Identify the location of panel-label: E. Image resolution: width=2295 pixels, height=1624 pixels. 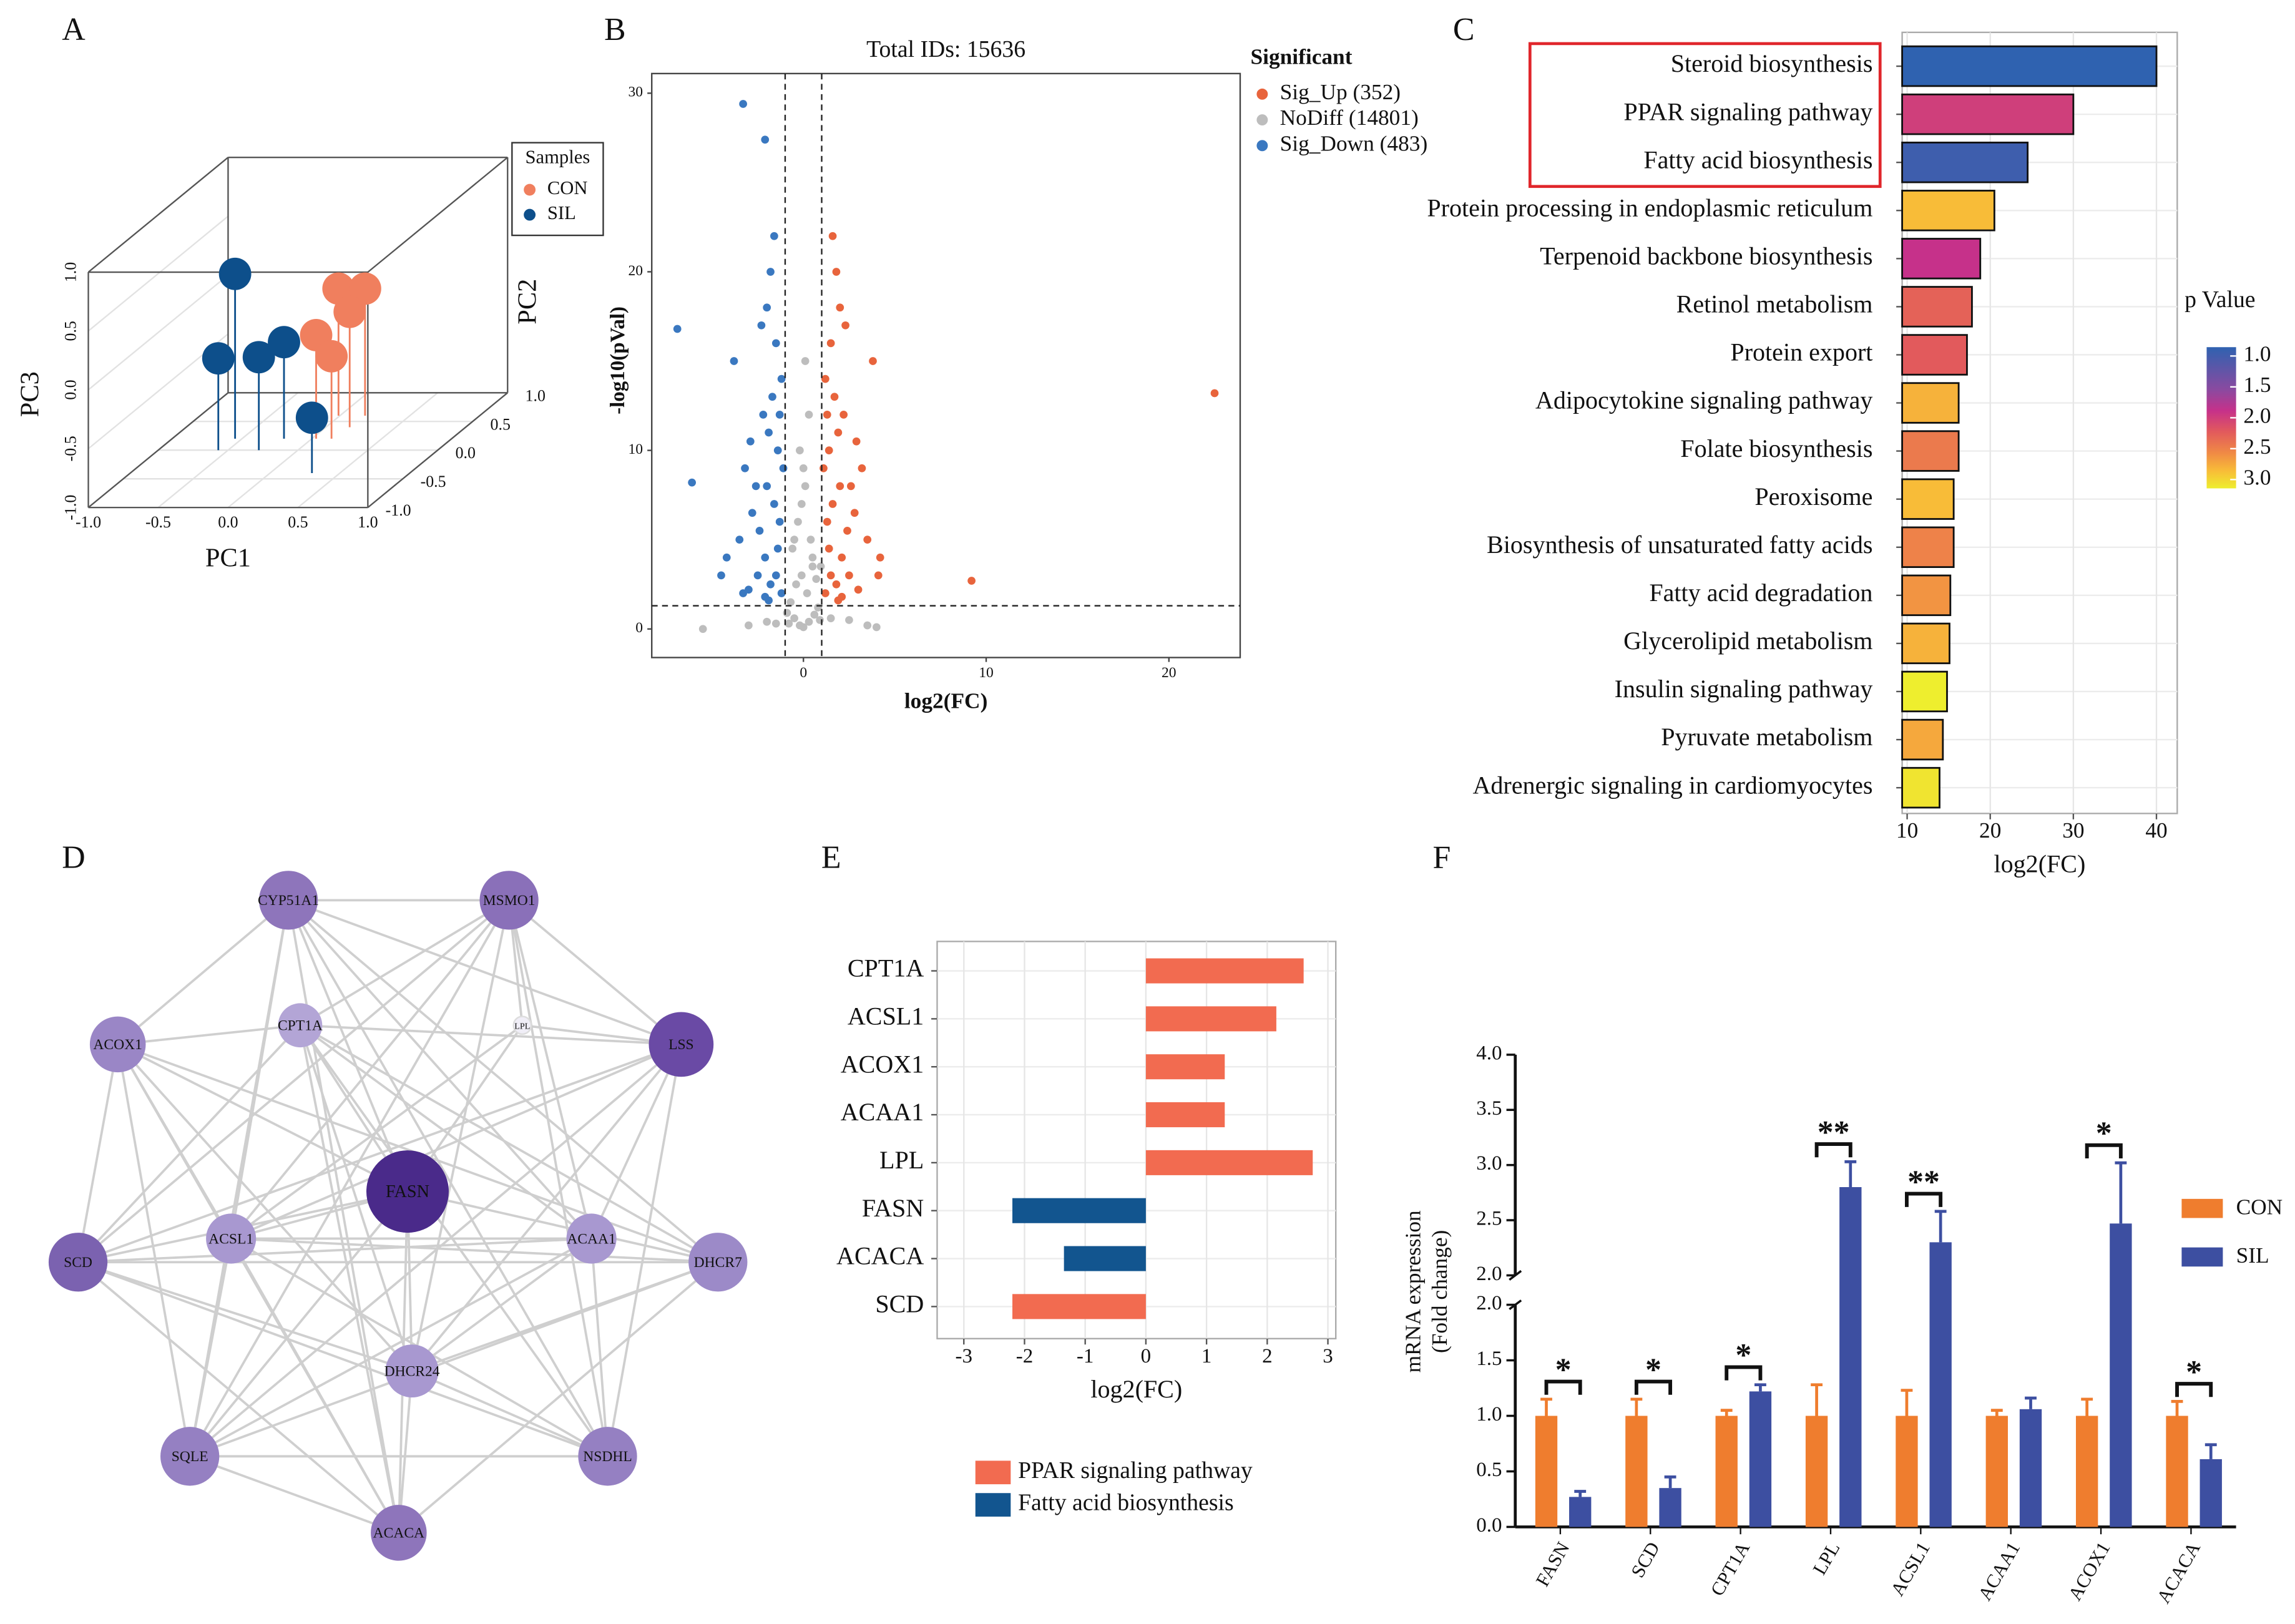
(831, 858).